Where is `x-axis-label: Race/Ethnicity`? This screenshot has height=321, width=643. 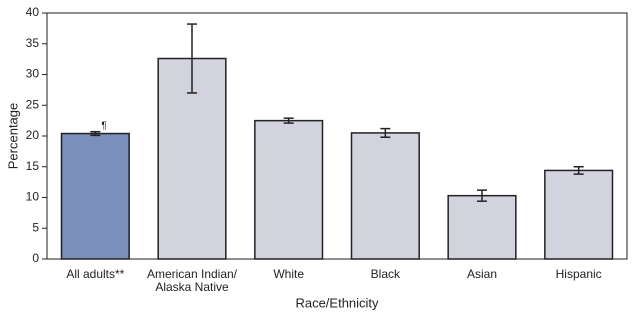
x-axis-label: Race/Ethnicity is located at coordinates (337, 302).